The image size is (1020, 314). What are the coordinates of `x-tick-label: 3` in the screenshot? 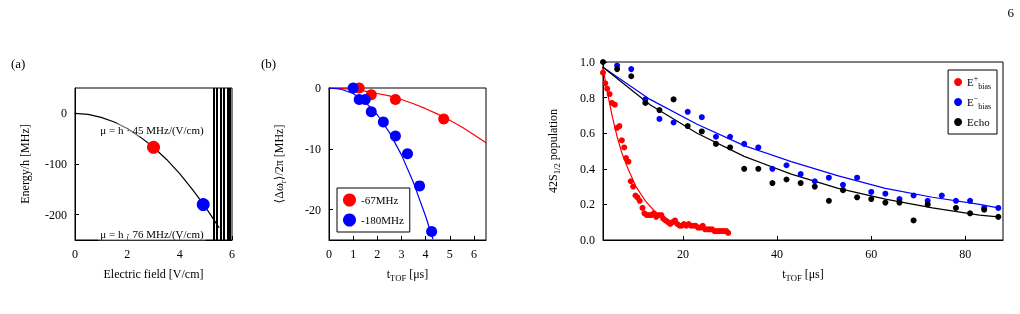 It's located at (401, 254).